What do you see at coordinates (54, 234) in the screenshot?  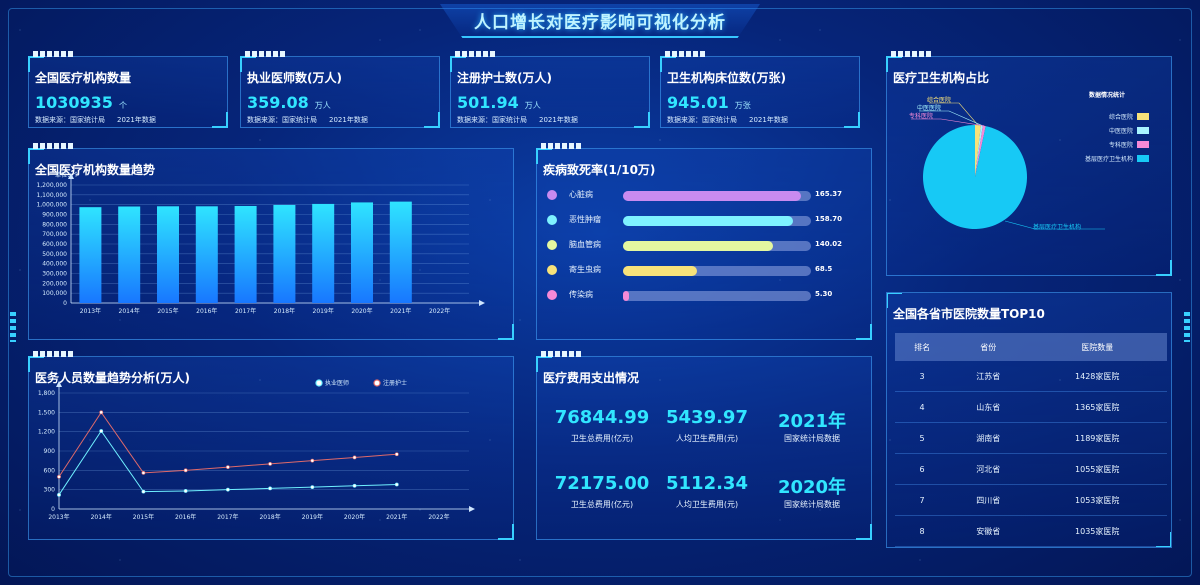 I see `bar-y-tick: 700,000` at bounding box center [54, 234].